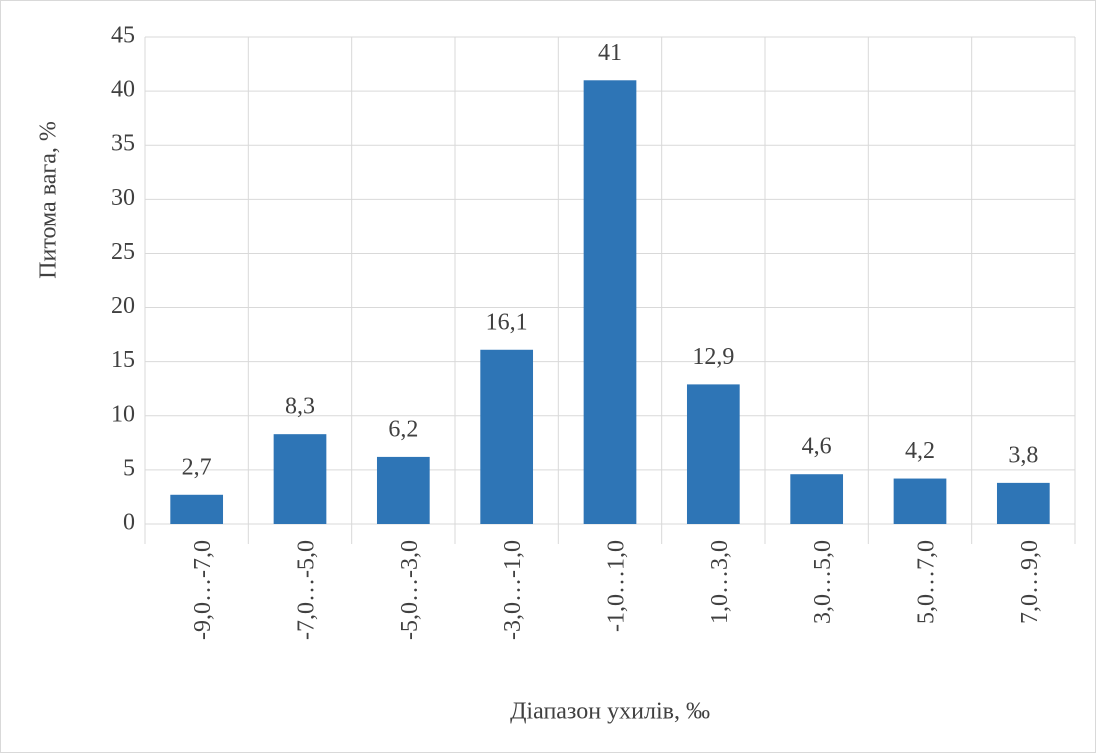 This screenshot has height=753, width=1096. I want to click on data-label: 4,6, so click(817, 447).